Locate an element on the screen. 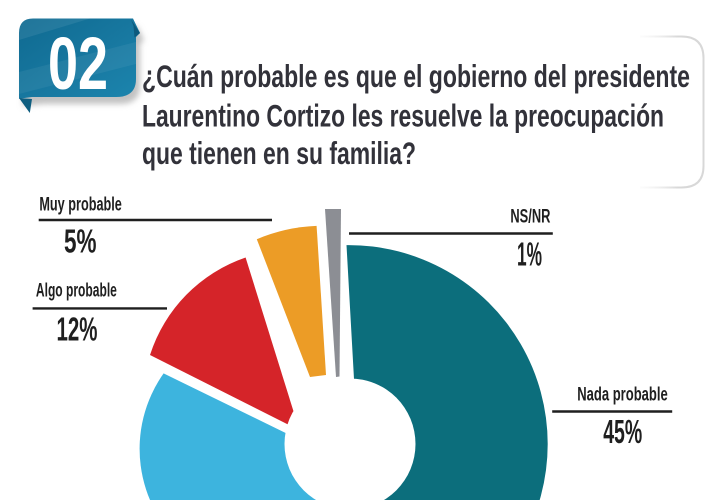 The width and height of the screenshot is (720, 500). svg-text: NS/NR is located at coordinates (530, 217).